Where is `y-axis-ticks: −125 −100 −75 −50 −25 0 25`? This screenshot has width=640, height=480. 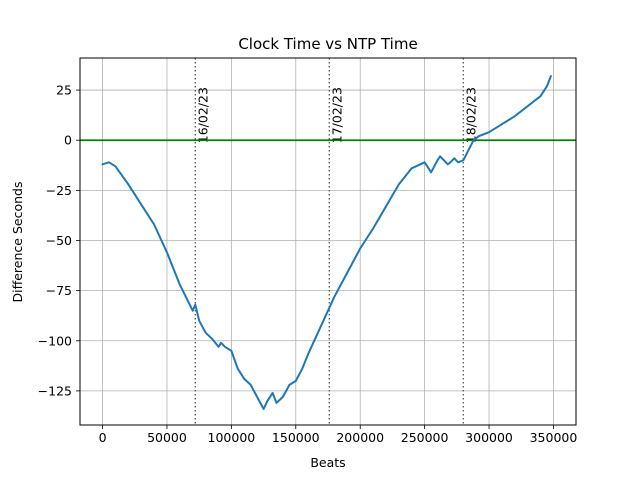 y-axis-ticks: −125 −100 −75 −50 −25 0 25 is located at coordinates (59, 240).